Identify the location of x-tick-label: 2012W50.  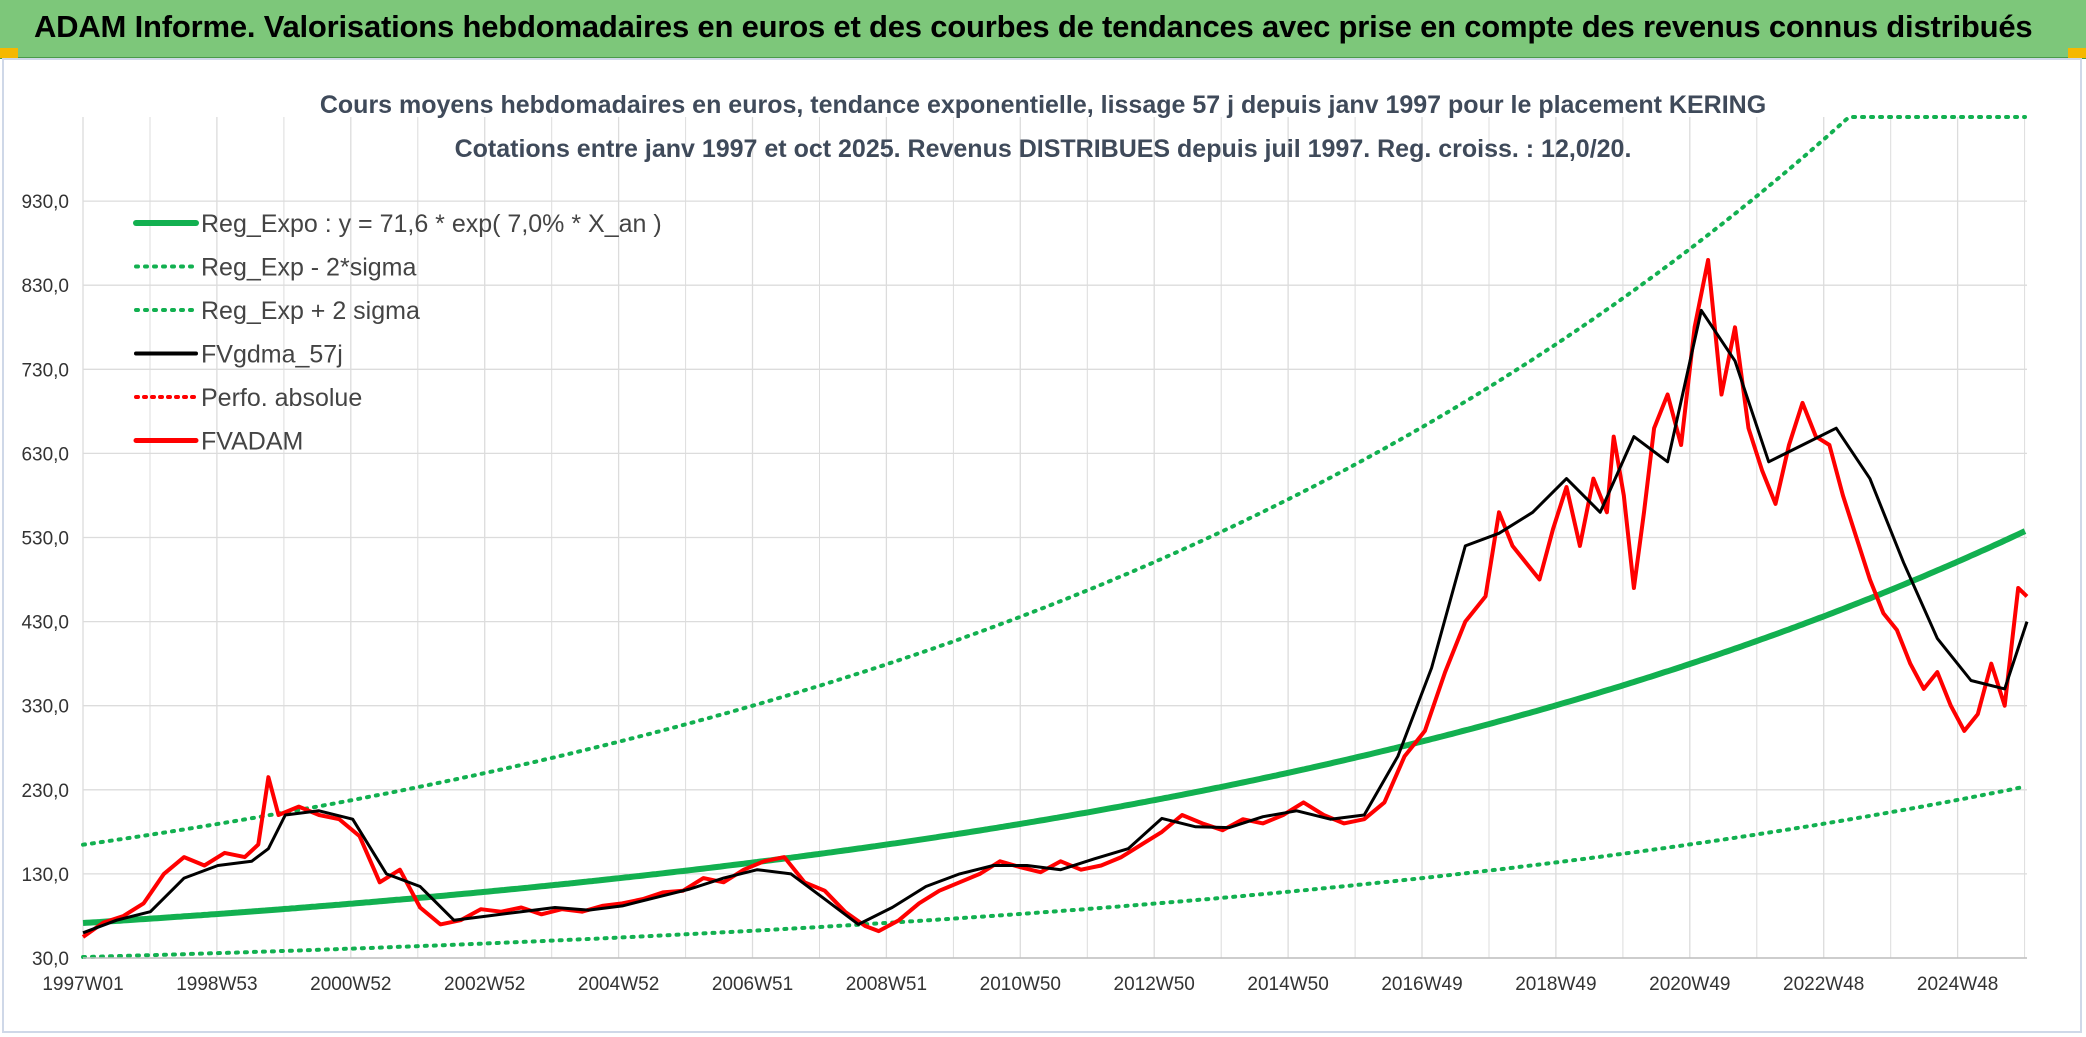
(1154, 984).